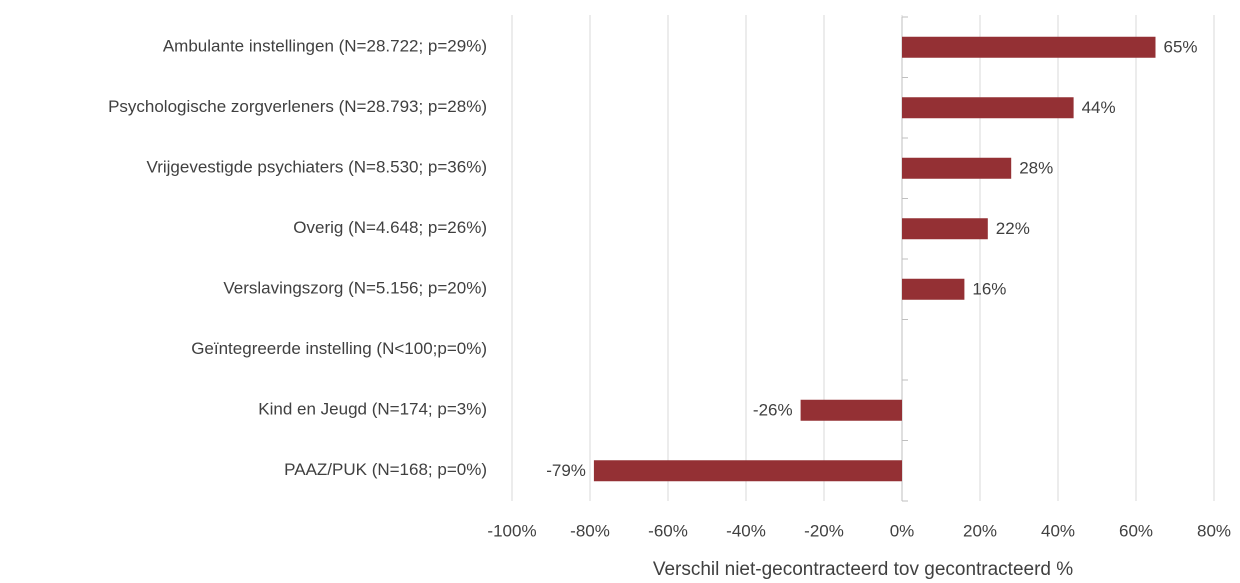  What do you see at coordinates (746, 530) in the screenshot?
I see `x-tick-label: -40%` at bounding box center [746, 530].